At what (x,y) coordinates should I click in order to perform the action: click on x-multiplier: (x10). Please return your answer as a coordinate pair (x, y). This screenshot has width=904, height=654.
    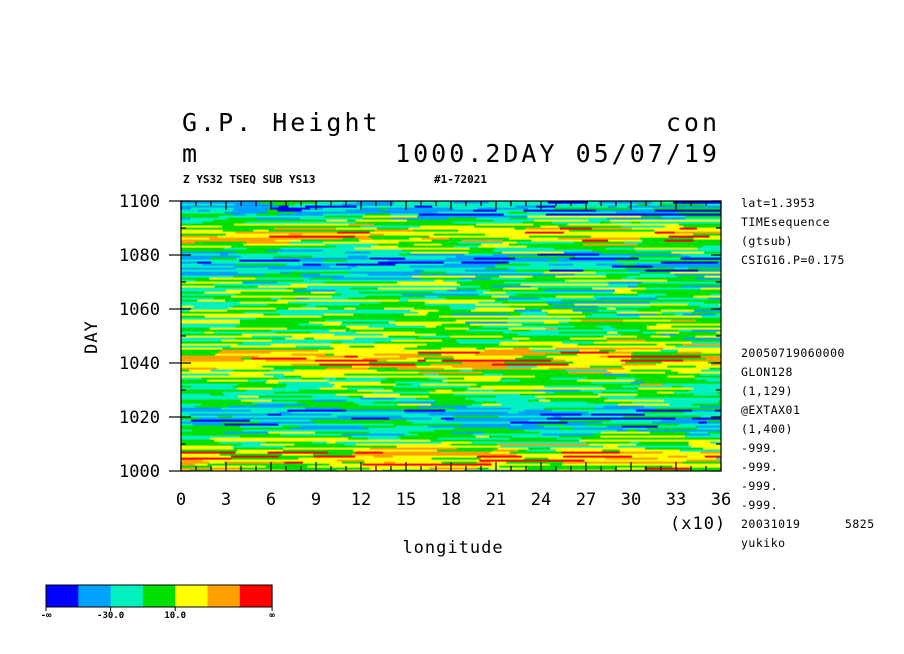
    Looking at the image, I should click on (698, 524).